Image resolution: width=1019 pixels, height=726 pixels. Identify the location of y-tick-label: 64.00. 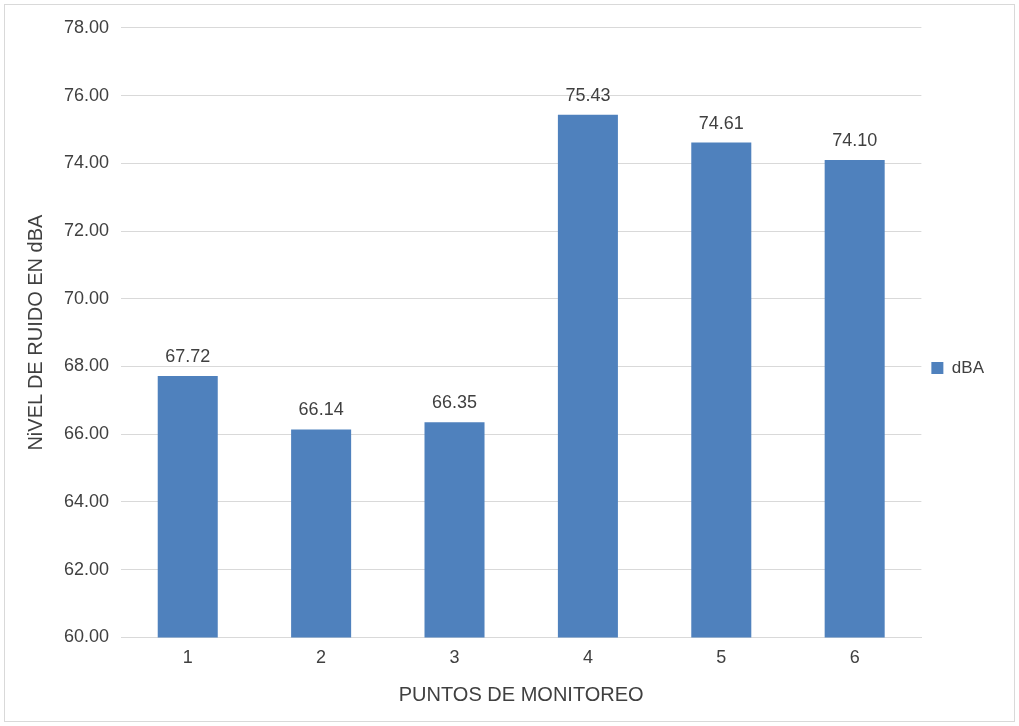
(87, 500).